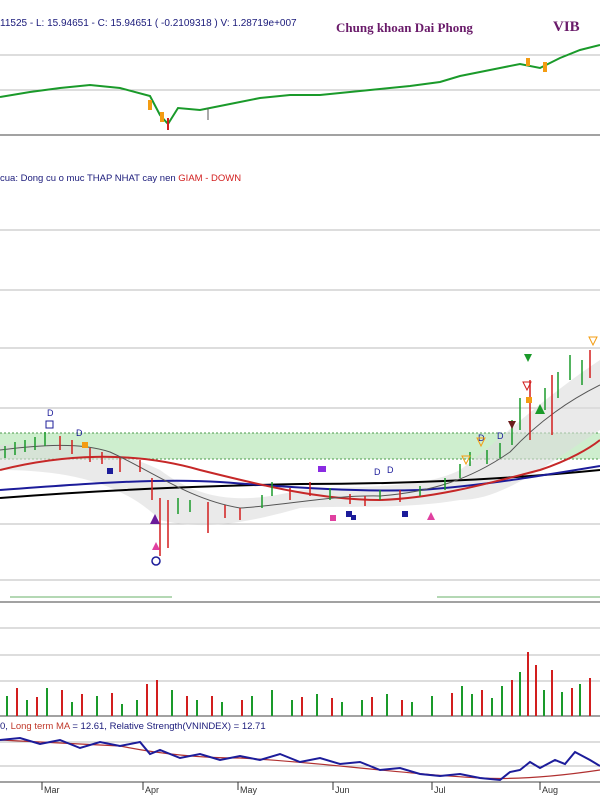 The width and height of the screenshot is (600, 800). Describe the element at coordinates (52, 790) in the screenshot. I see `month-label: Mar` at that location.